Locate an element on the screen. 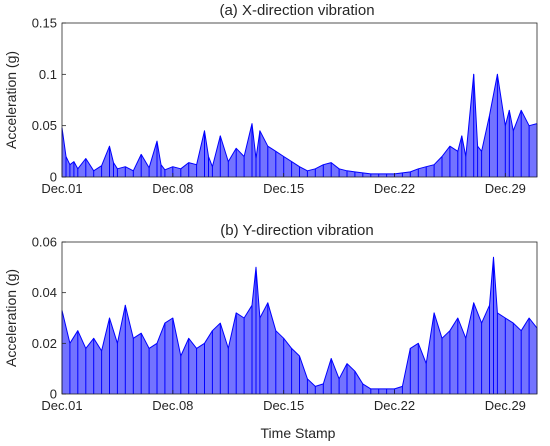 Image resolution: width=550 pixels, height=446 pixels. y-axis-label-x: Acceleration (g) is located at coordinates (11, 100).